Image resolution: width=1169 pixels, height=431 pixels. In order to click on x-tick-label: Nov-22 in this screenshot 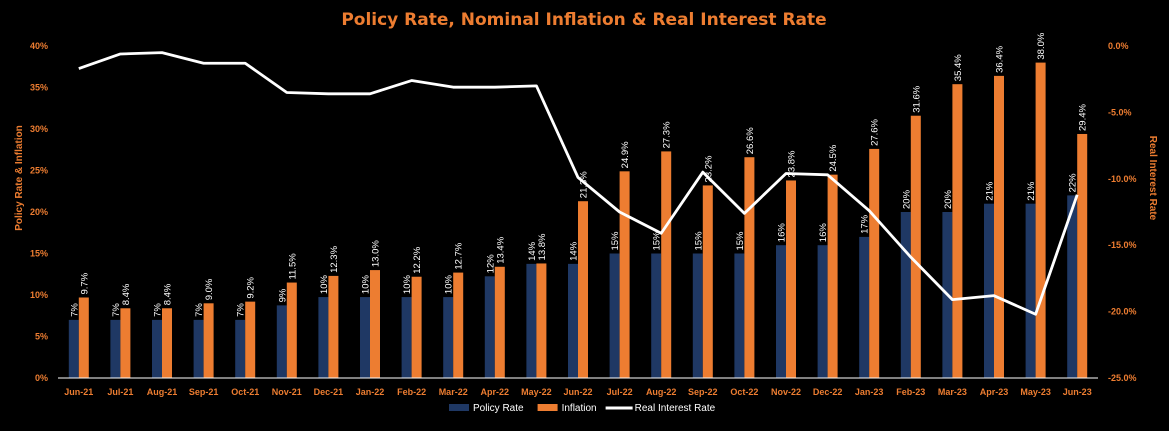, I will do `click(786, 392)`.